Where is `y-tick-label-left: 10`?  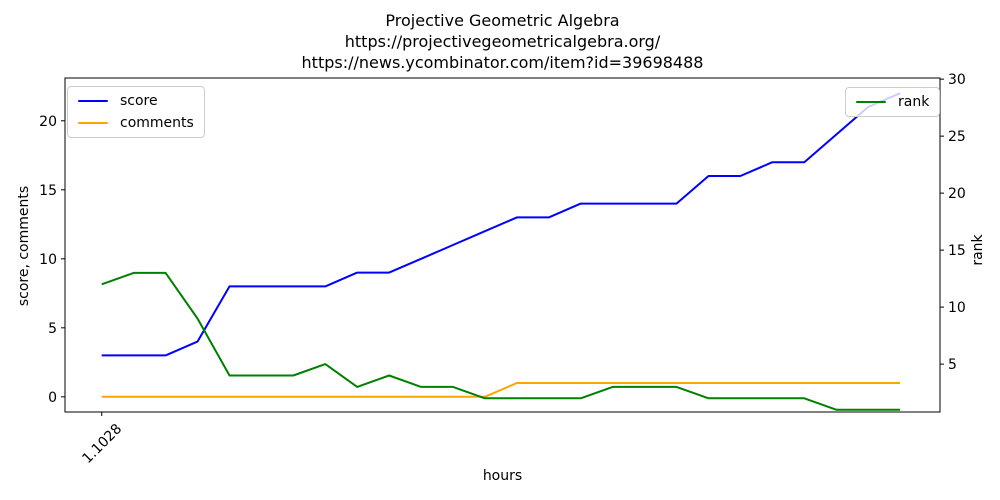
y-tick-label-left: 10 is located at coordinates (48, 260).